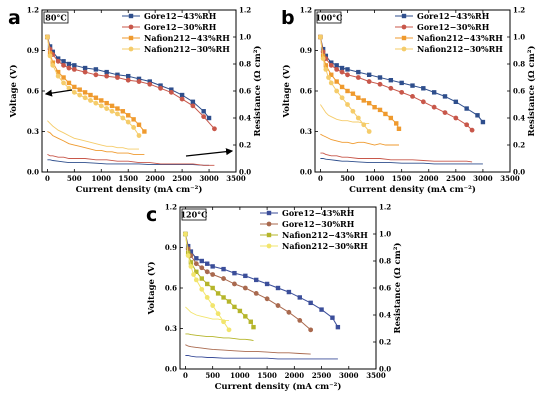 Image resolution: width=550 pixels, height=407 pixels. What do you see at coordinates (155, 178) in the screenshot?
I see `x-tick-label: 2000` at bounding box center [155, 178].